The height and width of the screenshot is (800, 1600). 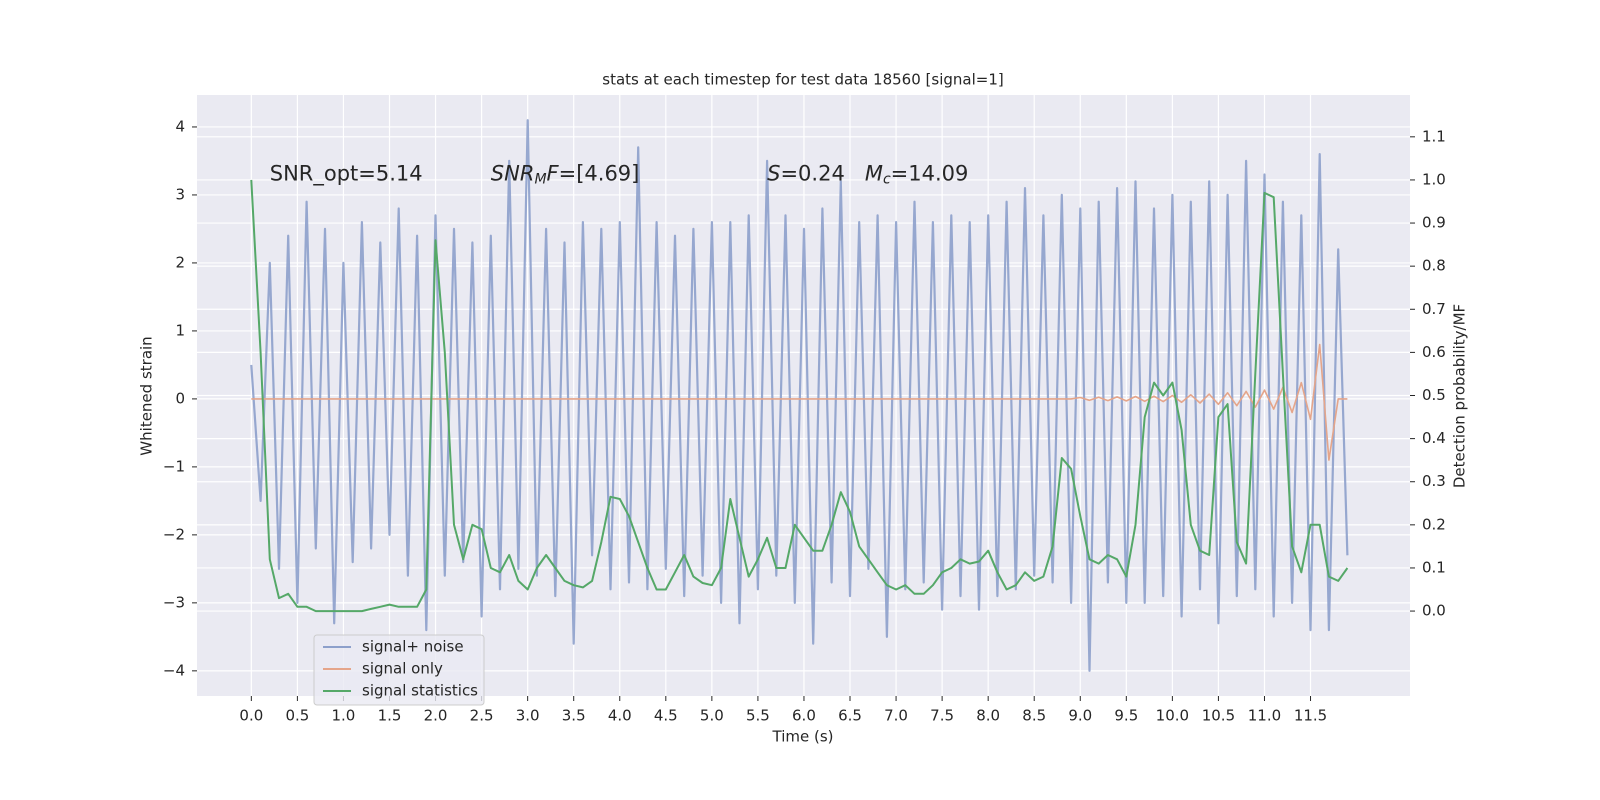 What do you see at coordinates (1434, 524) in the screenshot?
I see `y2-tick-label: 0.2` at bounding box center [1434, 524].